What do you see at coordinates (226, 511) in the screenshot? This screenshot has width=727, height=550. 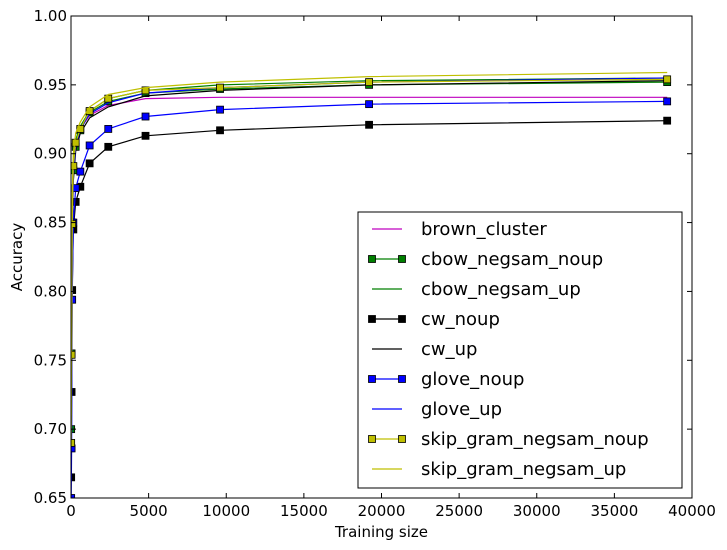 I see `x-tick-label: 10000` at bounding box center [226, 511].